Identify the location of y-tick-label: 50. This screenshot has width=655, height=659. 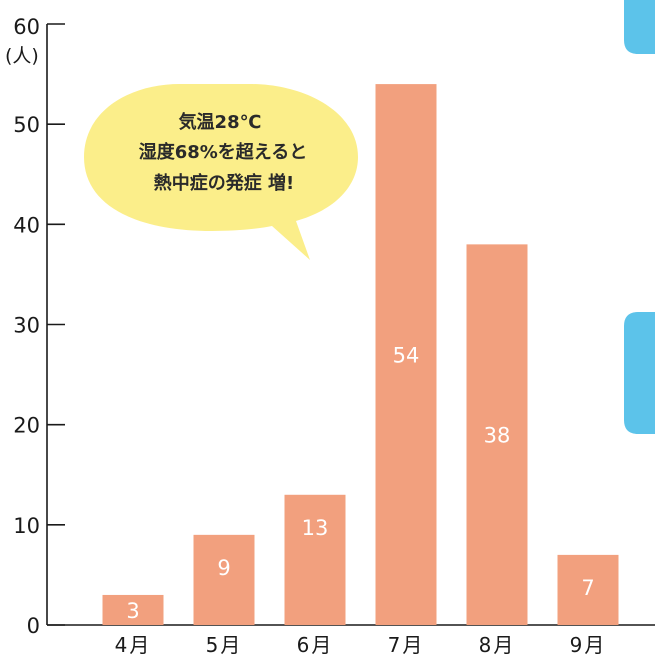
(26, 125).